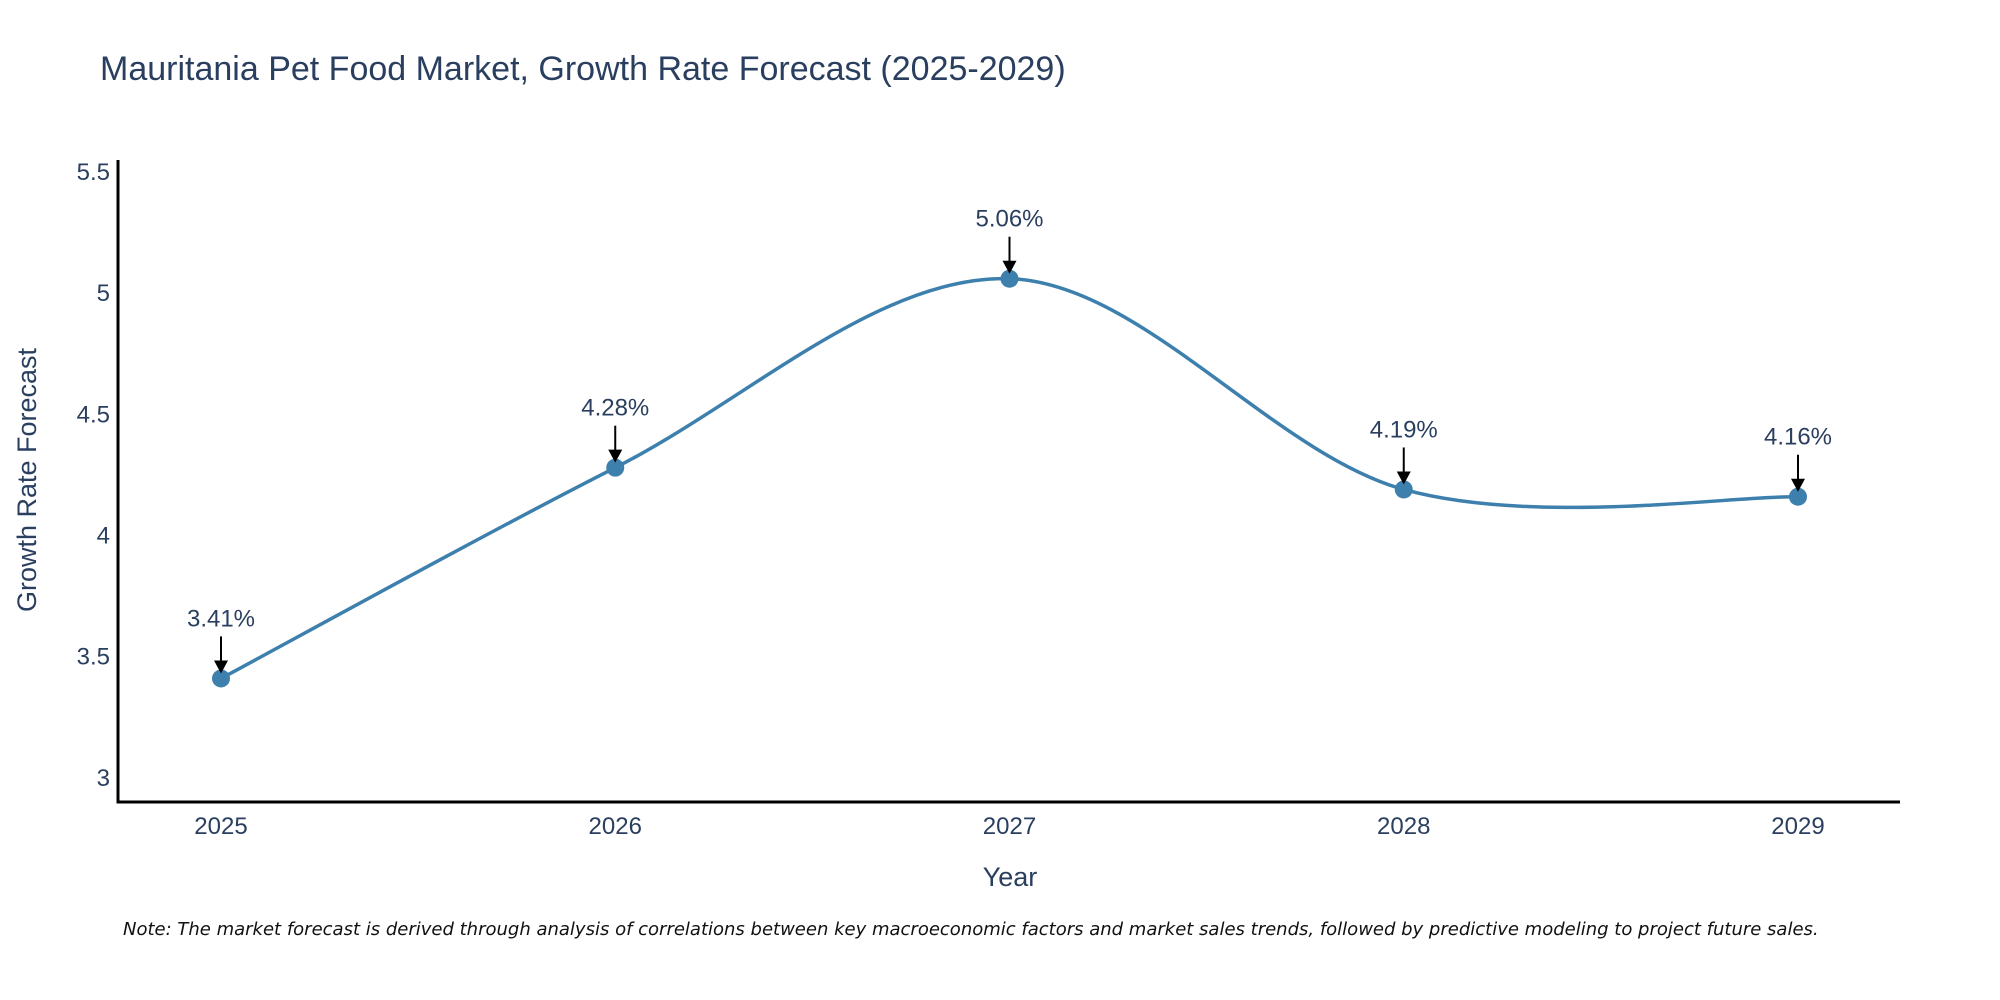  Describe the element at coordinates (27, 479) in the screenshot. I see `y-axis-title: Growth Rate Forecast` at that location.